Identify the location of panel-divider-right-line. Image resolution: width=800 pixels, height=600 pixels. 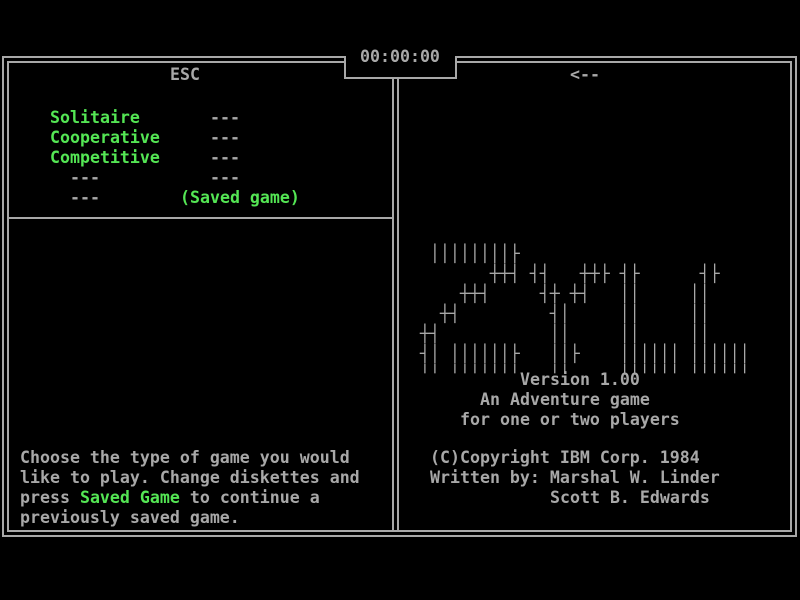
(398, 304).